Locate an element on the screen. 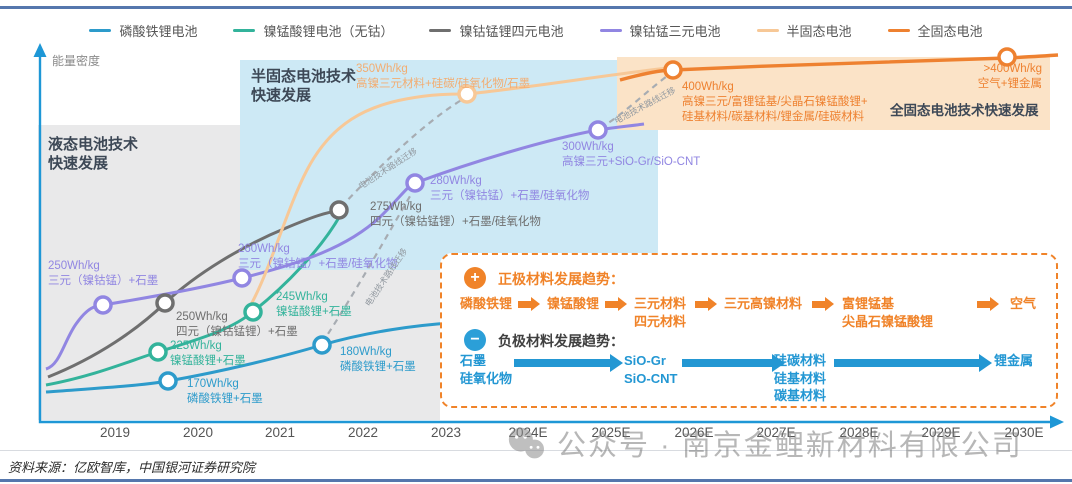 The width and height of the screenshot is (1072, 484). anode-step-sio: SiO-Gr SiO-CNT is located at coordinates (651, 369).